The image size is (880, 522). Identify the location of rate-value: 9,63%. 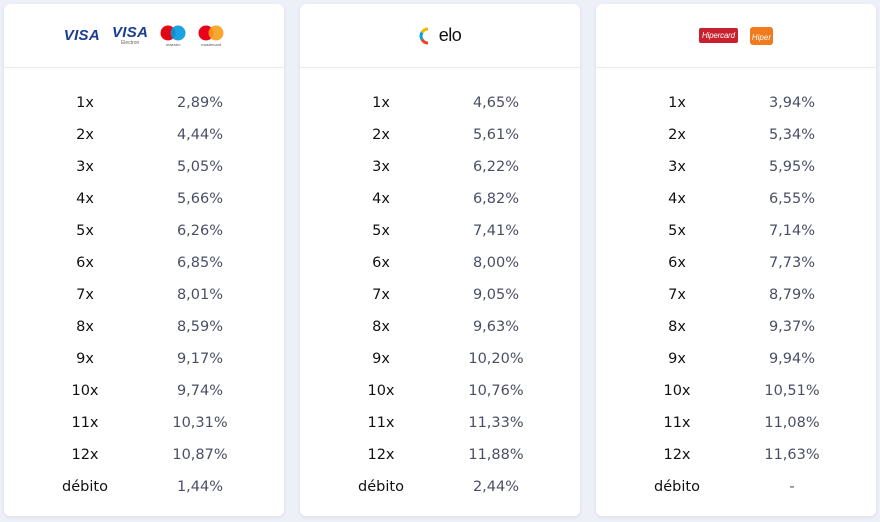
(496, 327).